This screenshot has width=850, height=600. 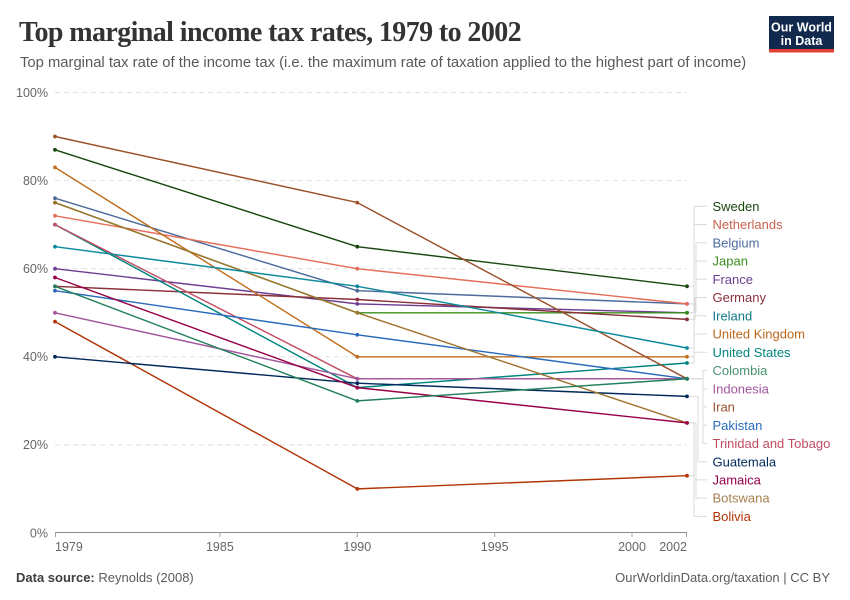 I want to click on svg-text: Jamaica, so click(x=737, y=480).